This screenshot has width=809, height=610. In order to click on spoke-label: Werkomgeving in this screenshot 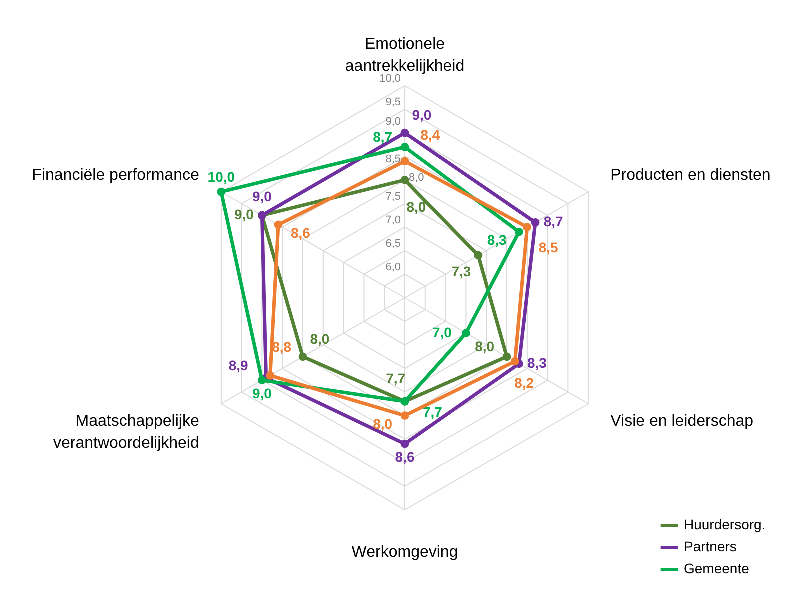, I will do `click(405, 552)`.